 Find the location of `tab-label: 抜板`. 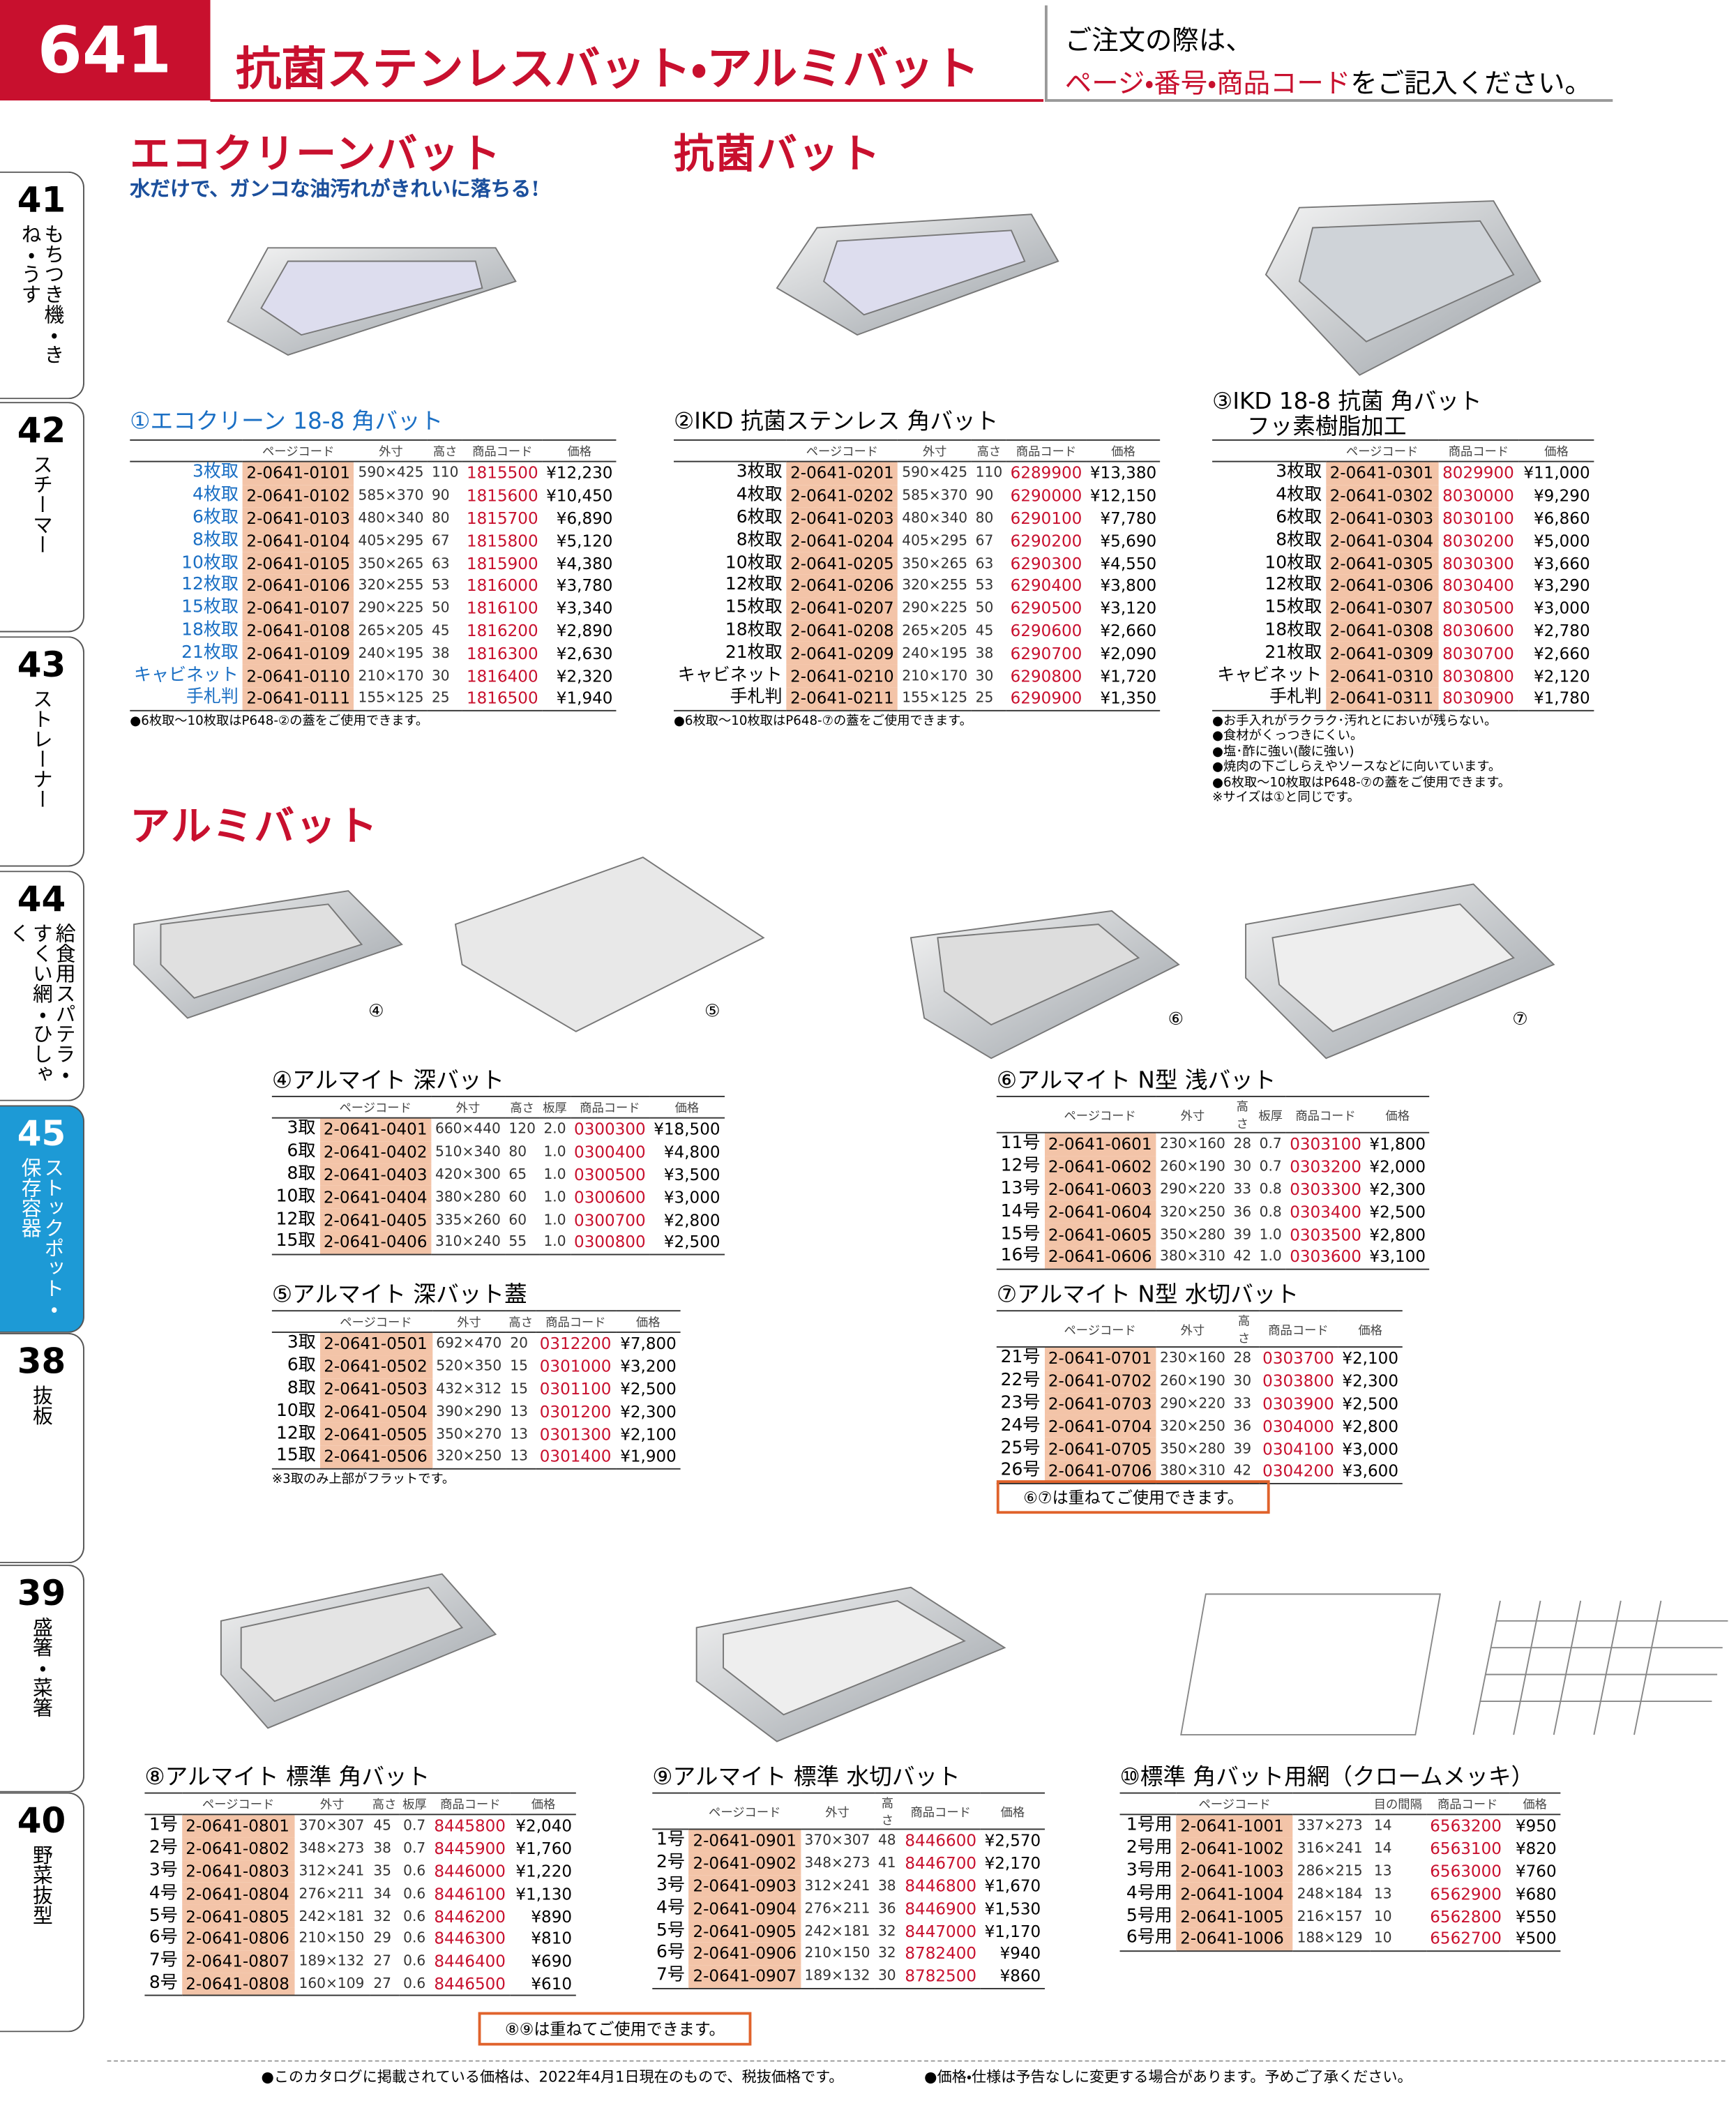

tab-label: 抜板 is located at coordinates (42, 1405).